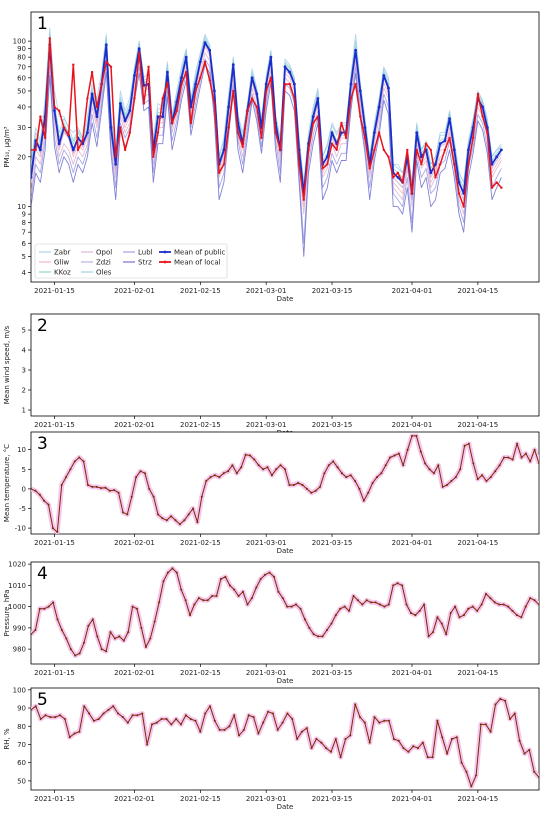 Image resolution: width=550 pixels, height=815 pixels. I want to click on panel-number: 4, so click(42, 574).